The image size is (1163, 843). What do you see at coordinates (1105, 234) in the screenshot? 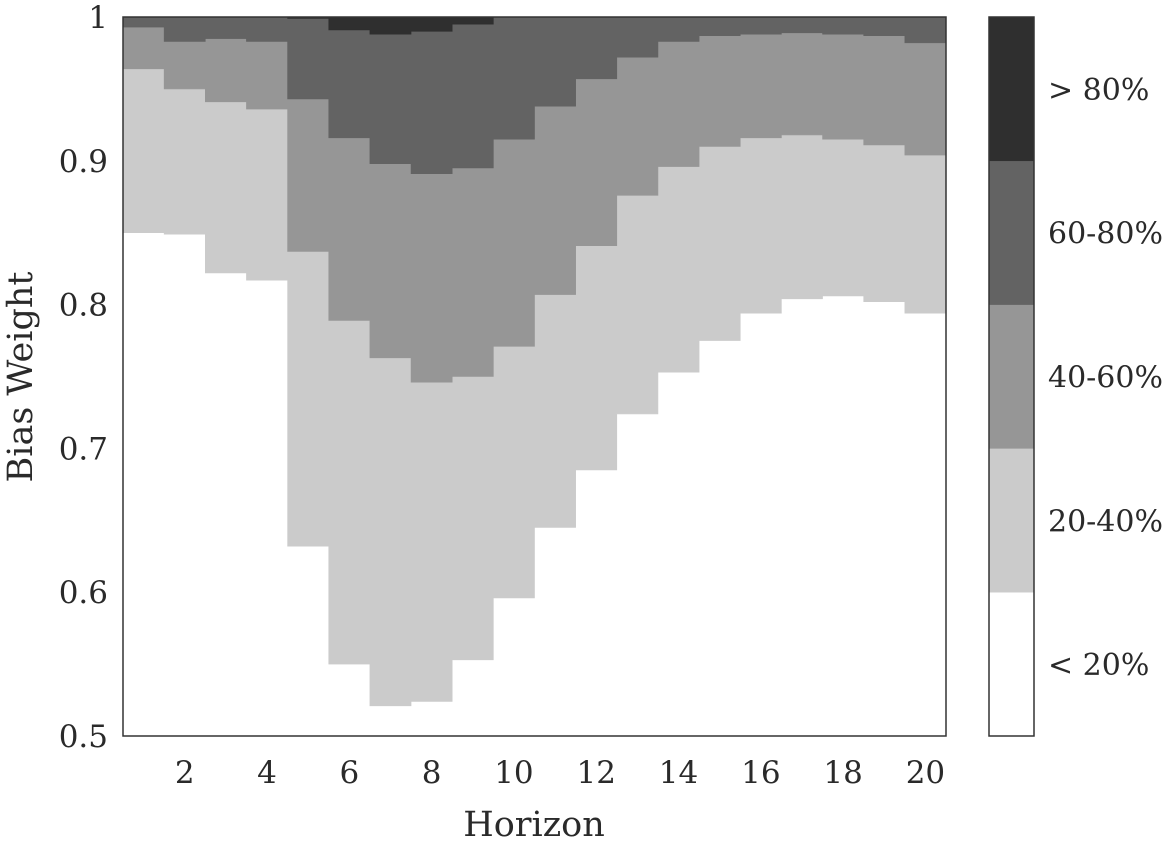
I see `colorbar-label: 60-80%` at bounding box center [1105, 234].